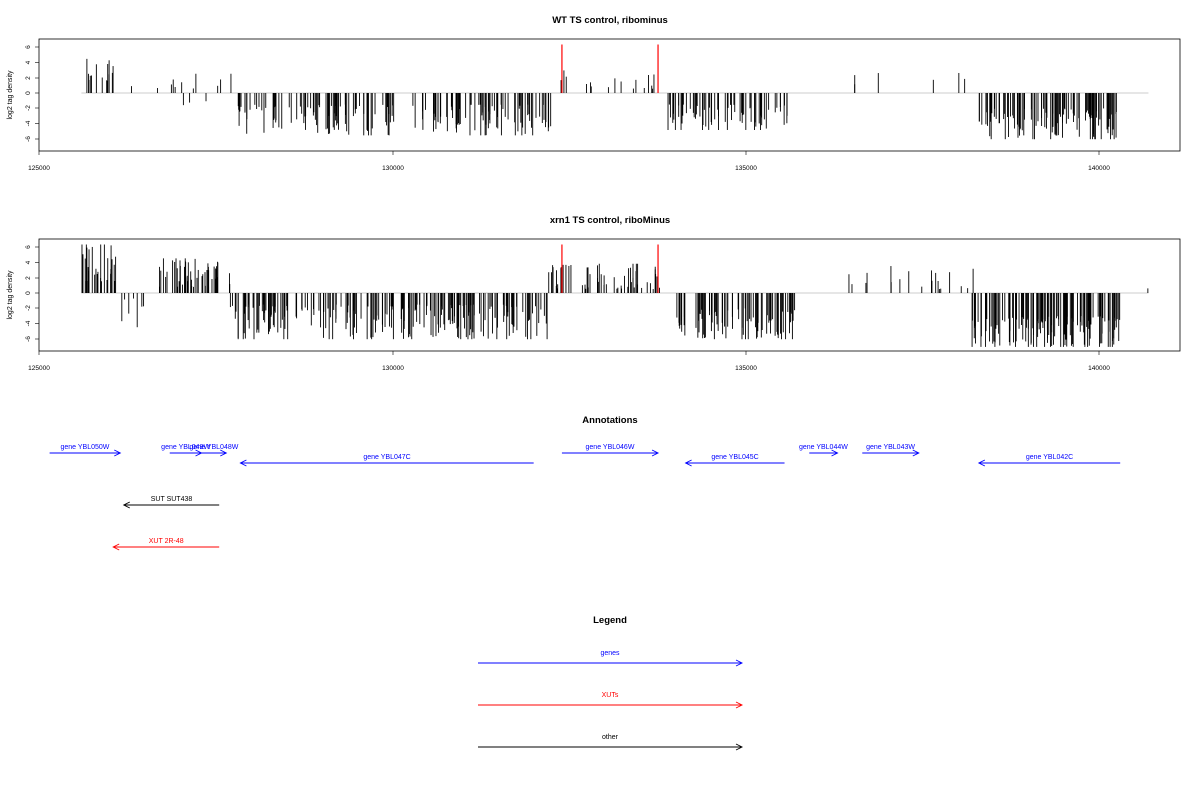 This screenshot has height=800, width=1200. I want to click on feature-gene-ybl050w: gene YBL050W, so click(85, 450).